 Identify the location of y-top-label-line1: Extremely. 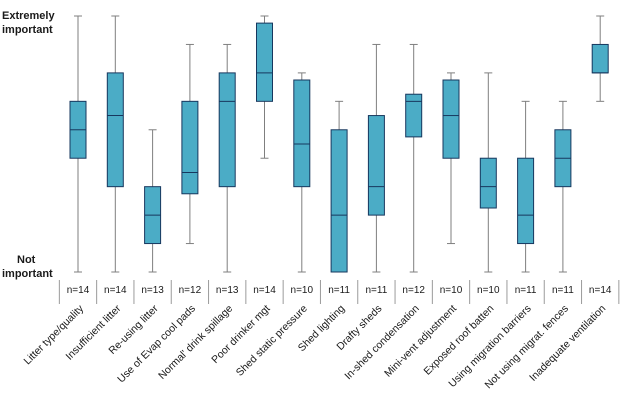
(28, 16).